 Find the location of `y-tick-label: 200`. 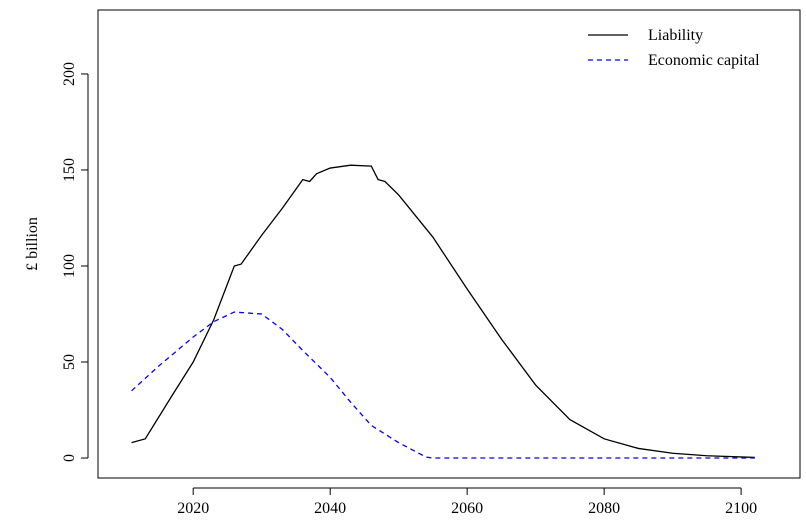

y-tick-label: 200 is located at coordinates (69, 74).